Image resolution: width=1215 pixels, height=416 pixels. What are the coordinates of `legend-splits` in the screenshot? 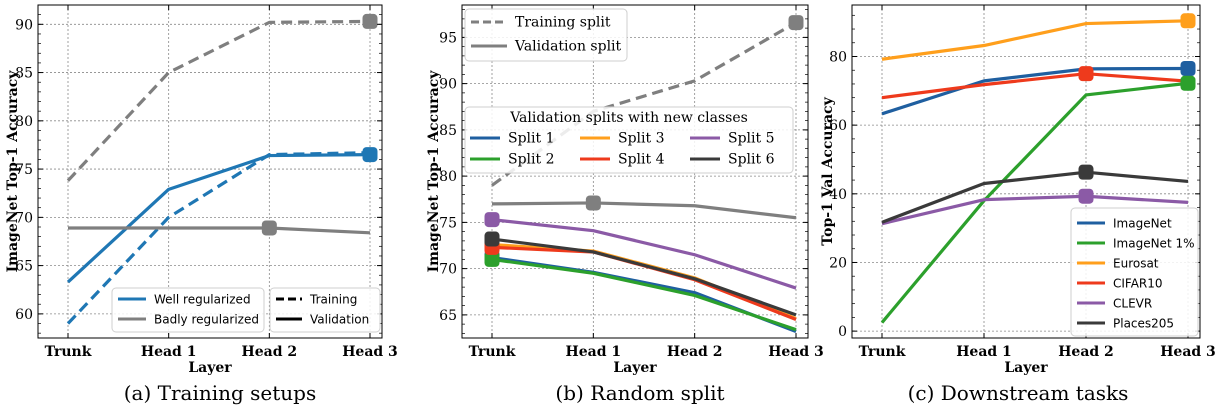 It's located at (629, 140).